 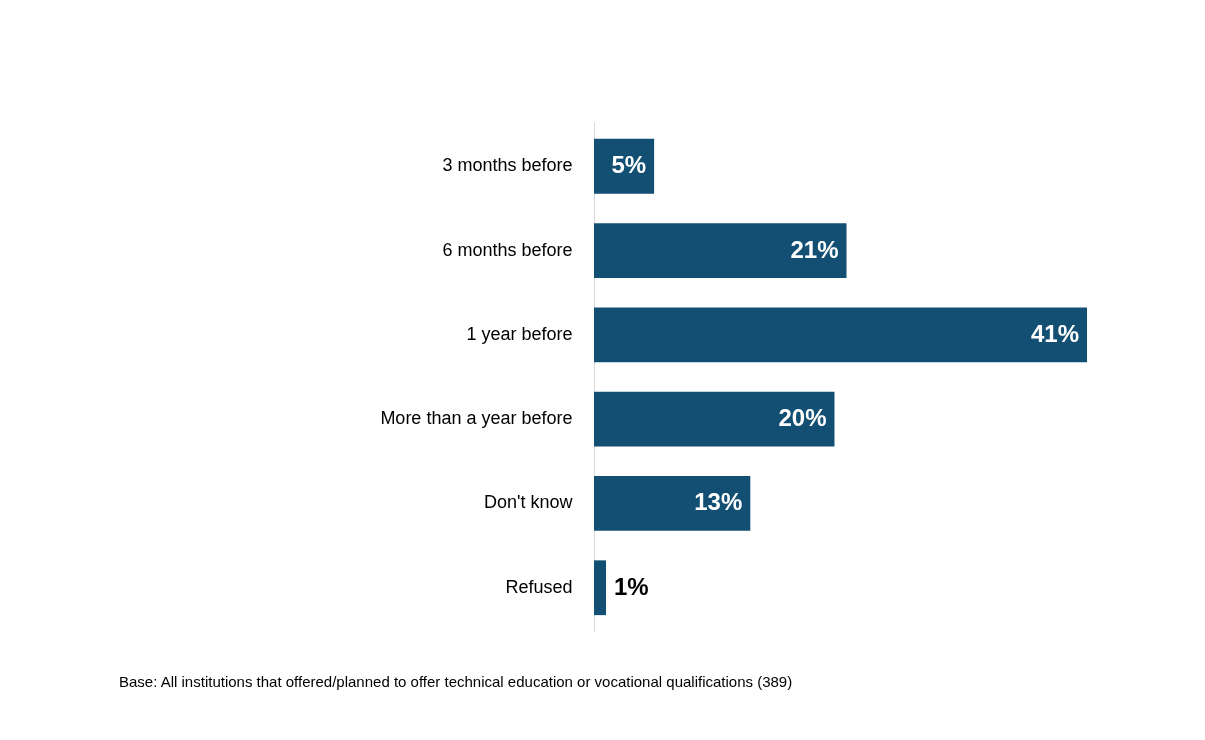 I want to click on y-tick-label: More than a year before, so click(x=476, y=418).